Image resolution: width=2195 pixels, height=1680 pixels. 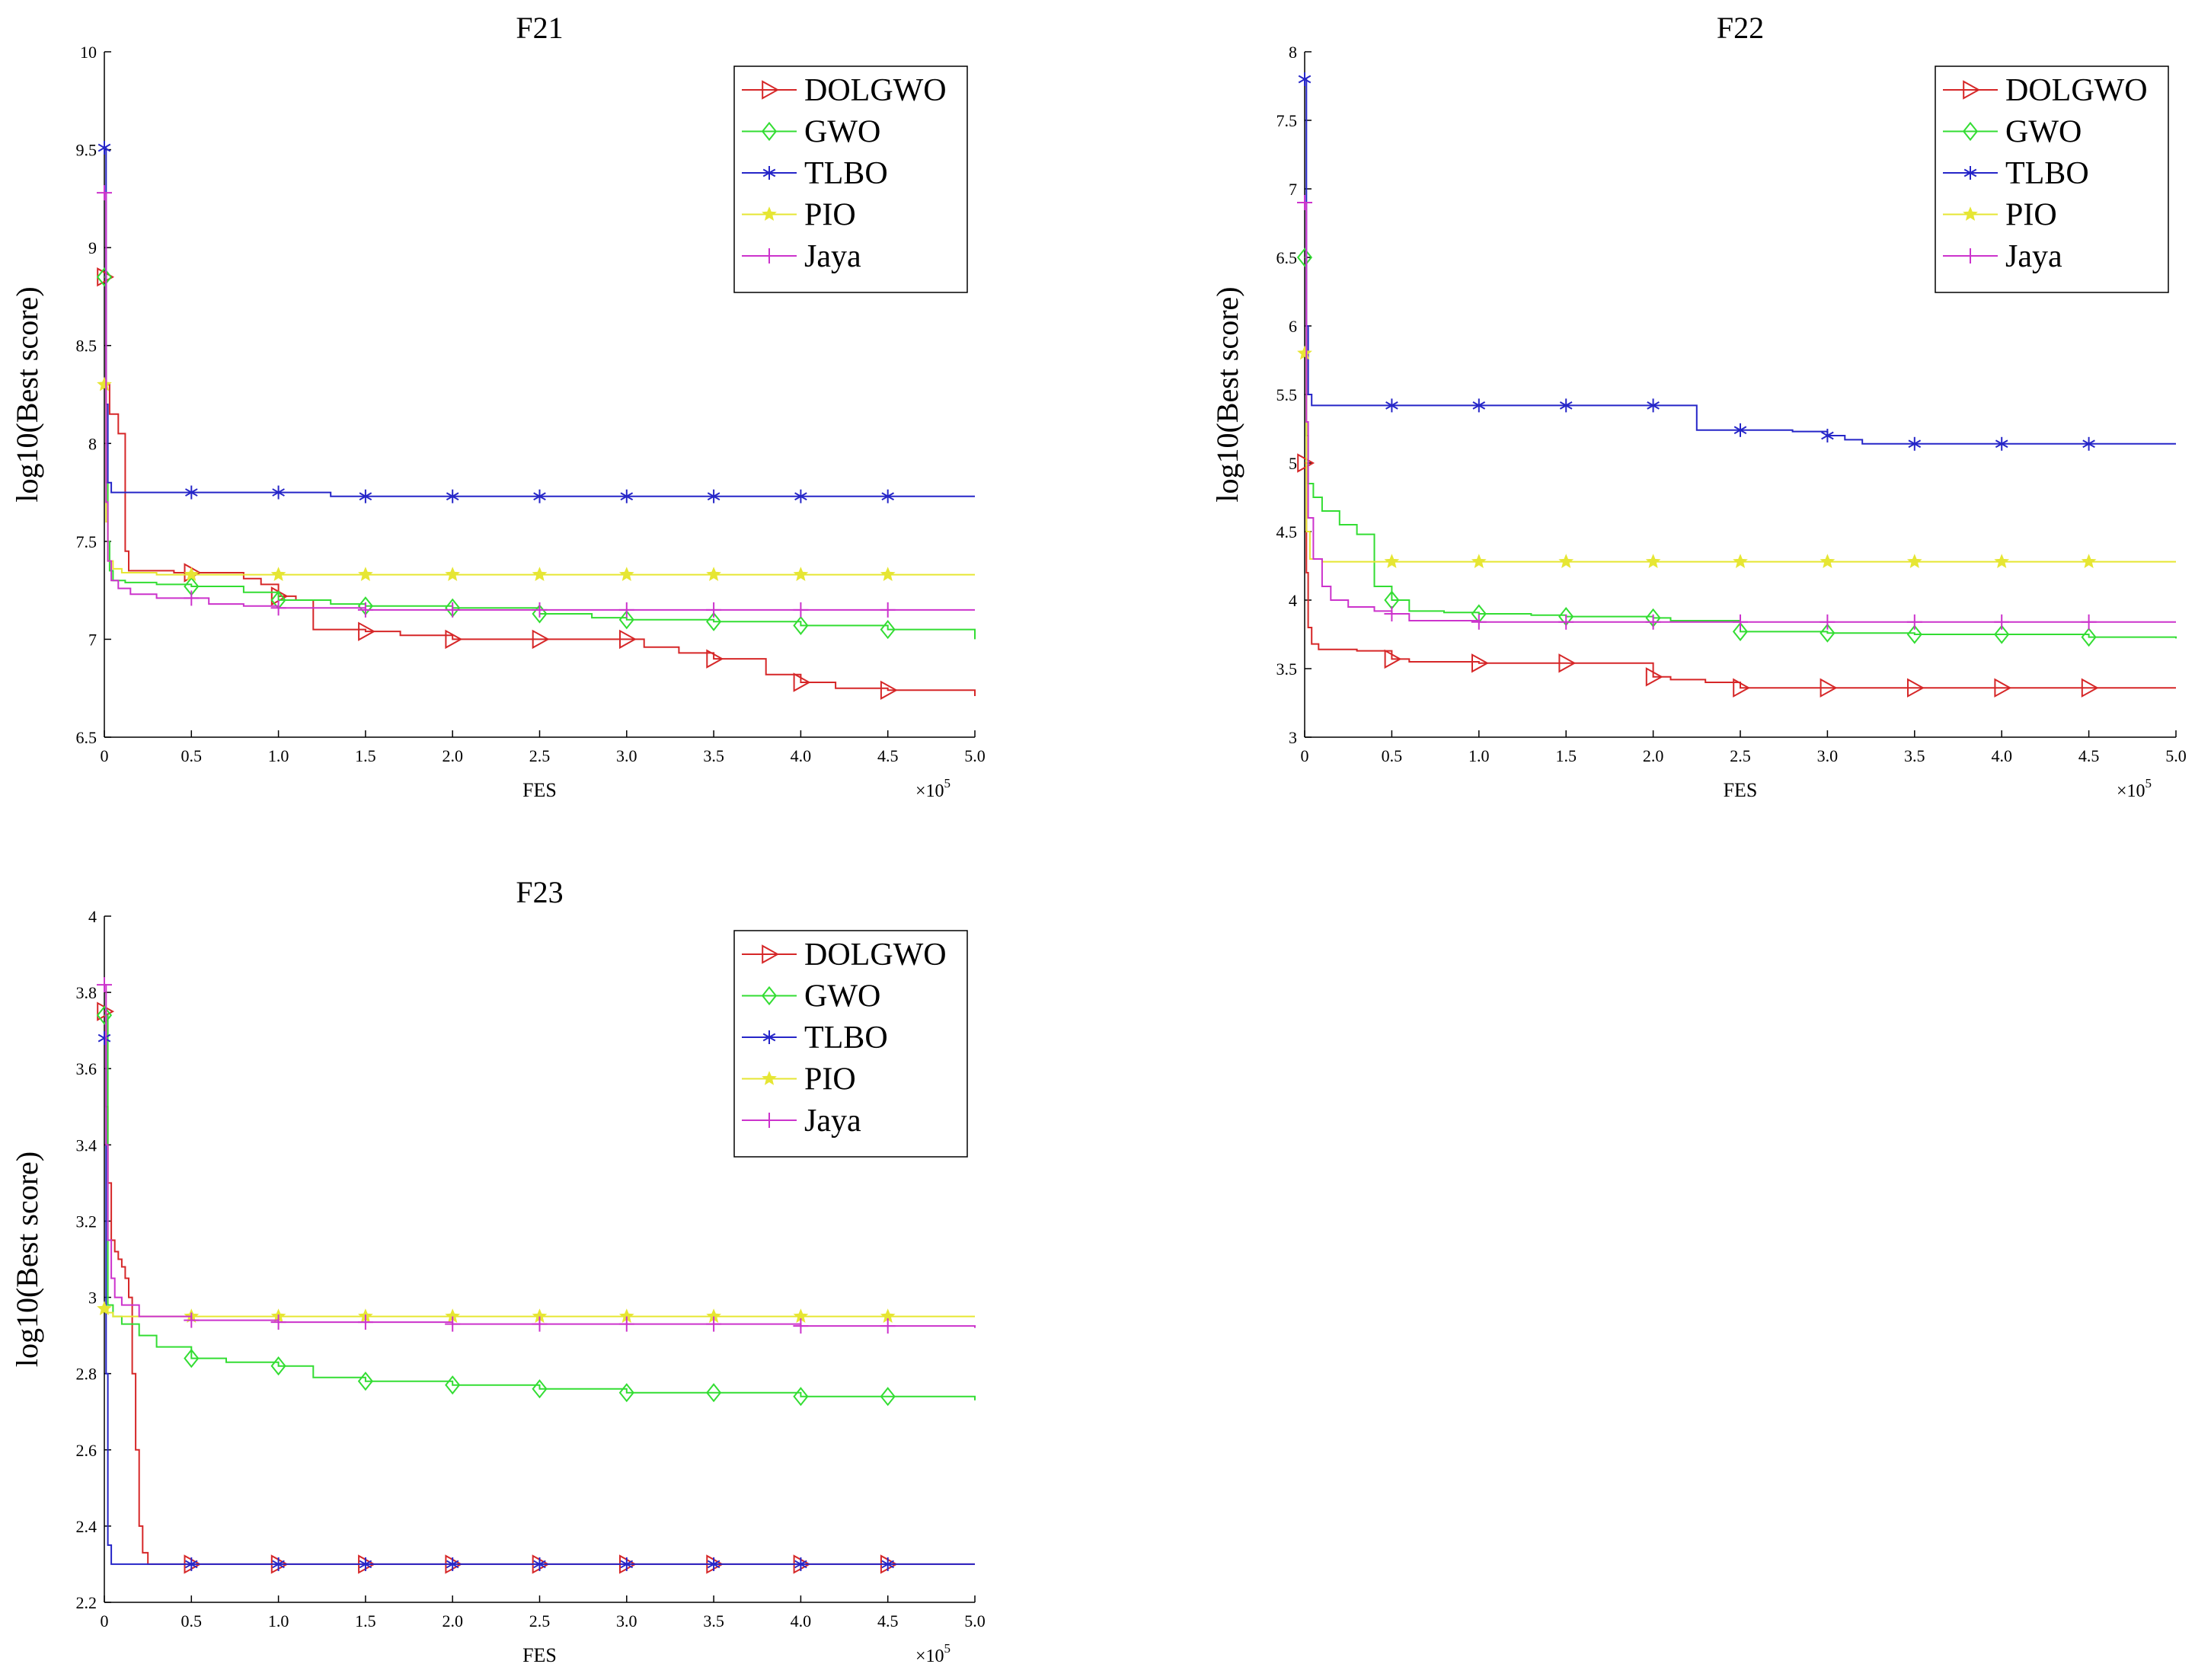 I want to click on legend-item-gwo: GWO, so click(x=2012, y=132).